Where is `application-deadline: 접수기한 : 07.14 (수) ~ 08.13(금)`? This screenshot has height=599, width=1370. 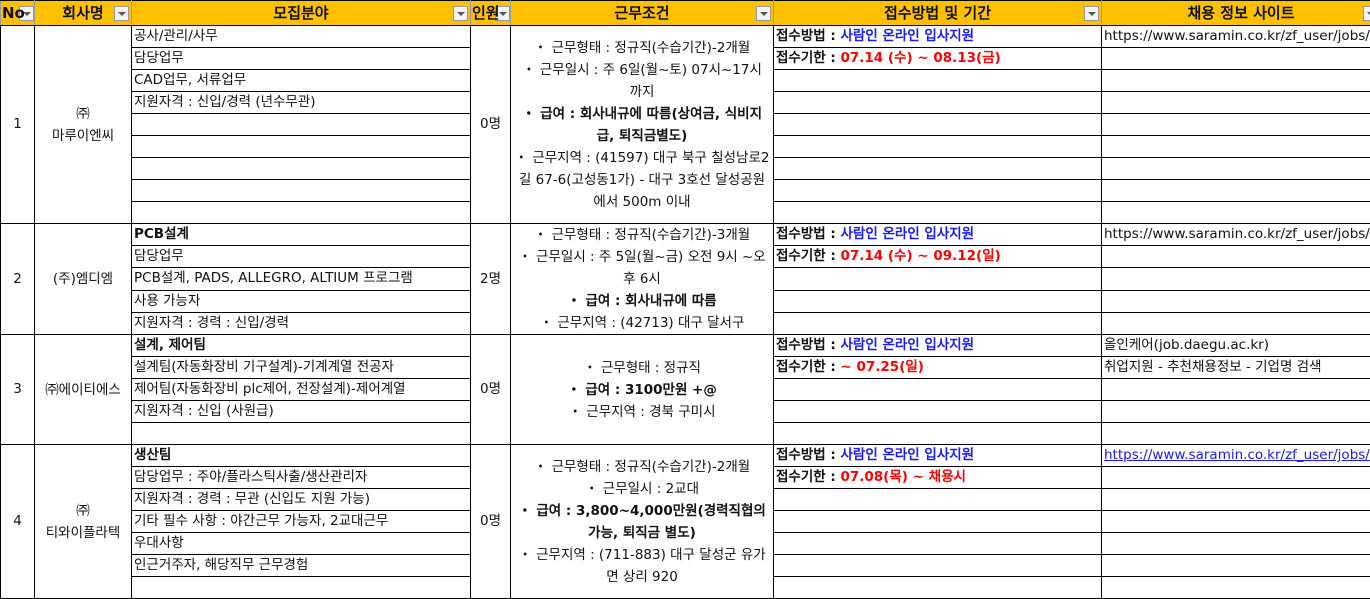 application-deadline: 접수기한 : 07.14 (수) ~ 08.13(금) is located at coordinates (937, 58).